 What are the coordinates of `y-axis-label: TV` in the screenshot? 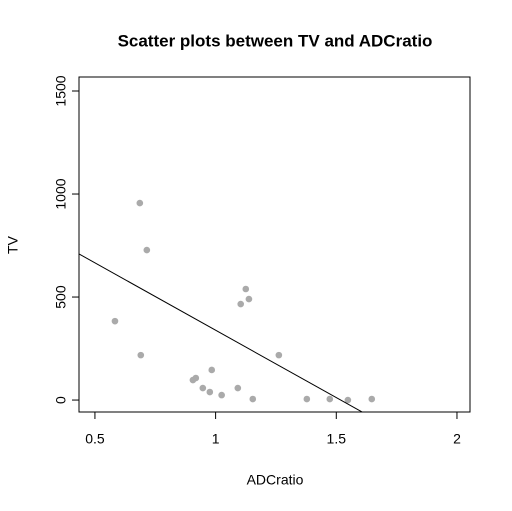 It's located at (13, 244).